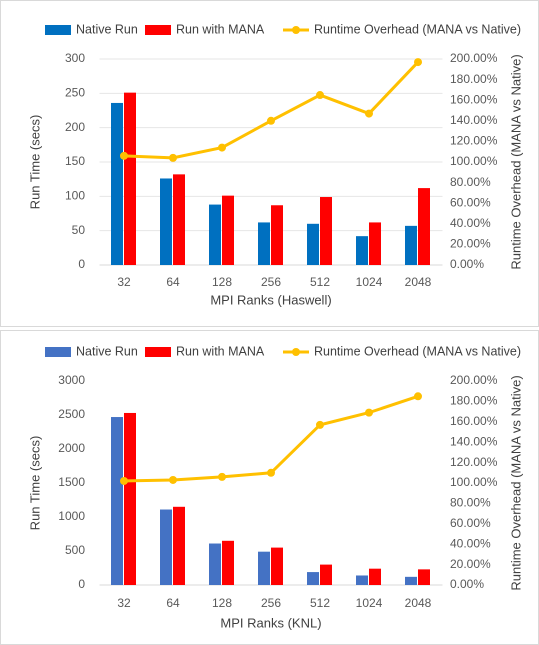 The width and height of the screenshot is (539, 645). Describe the element at coordinates (75, 93) in the screenshot. I see `y-tick-label: 250` at that location.